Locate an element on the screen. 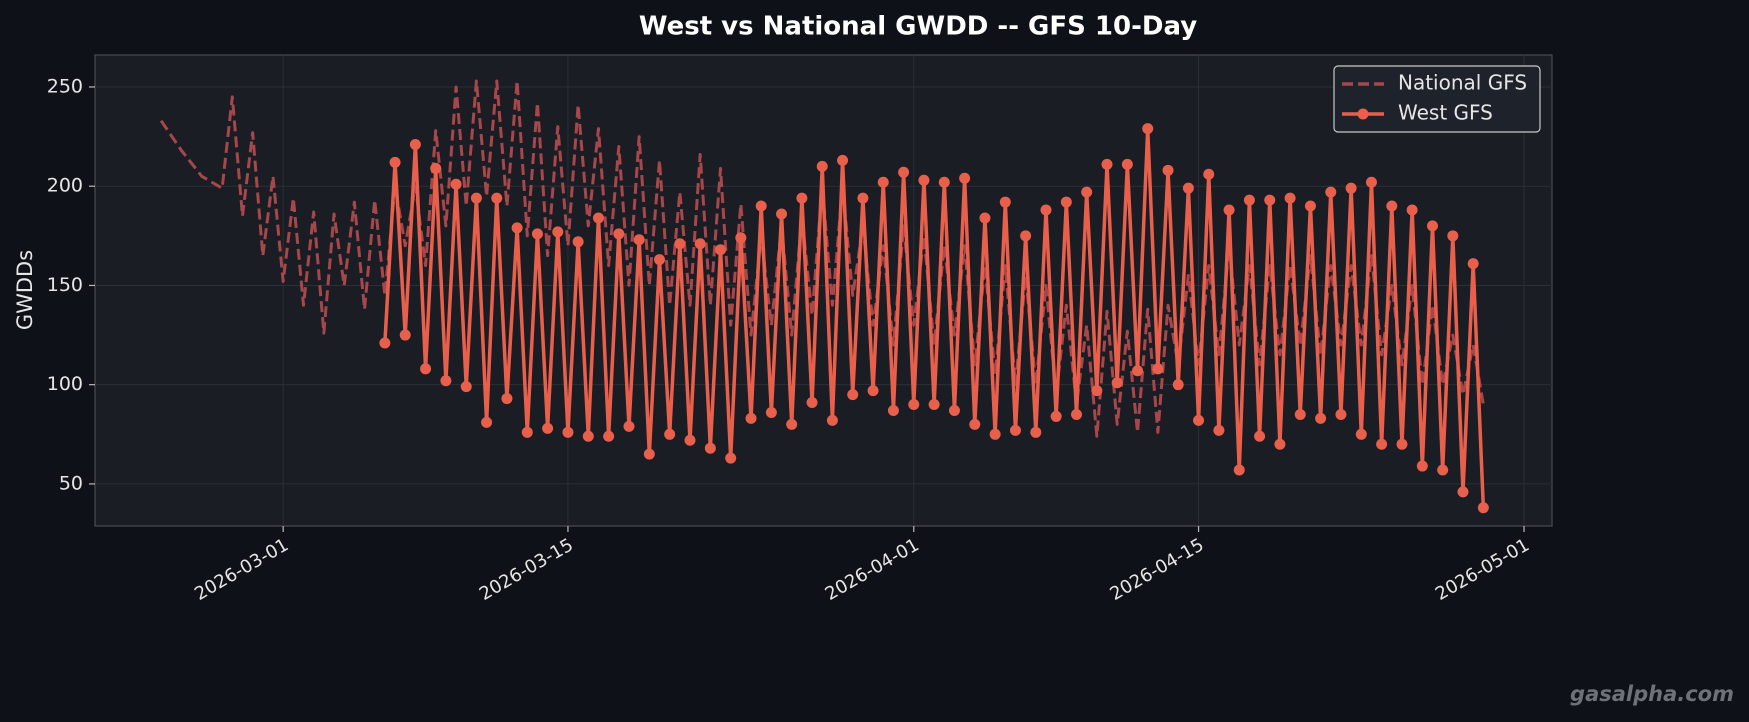 This screenshot has height=722, width=1749. legend: National GFS West GFS is located at coordinates (1437, 99).